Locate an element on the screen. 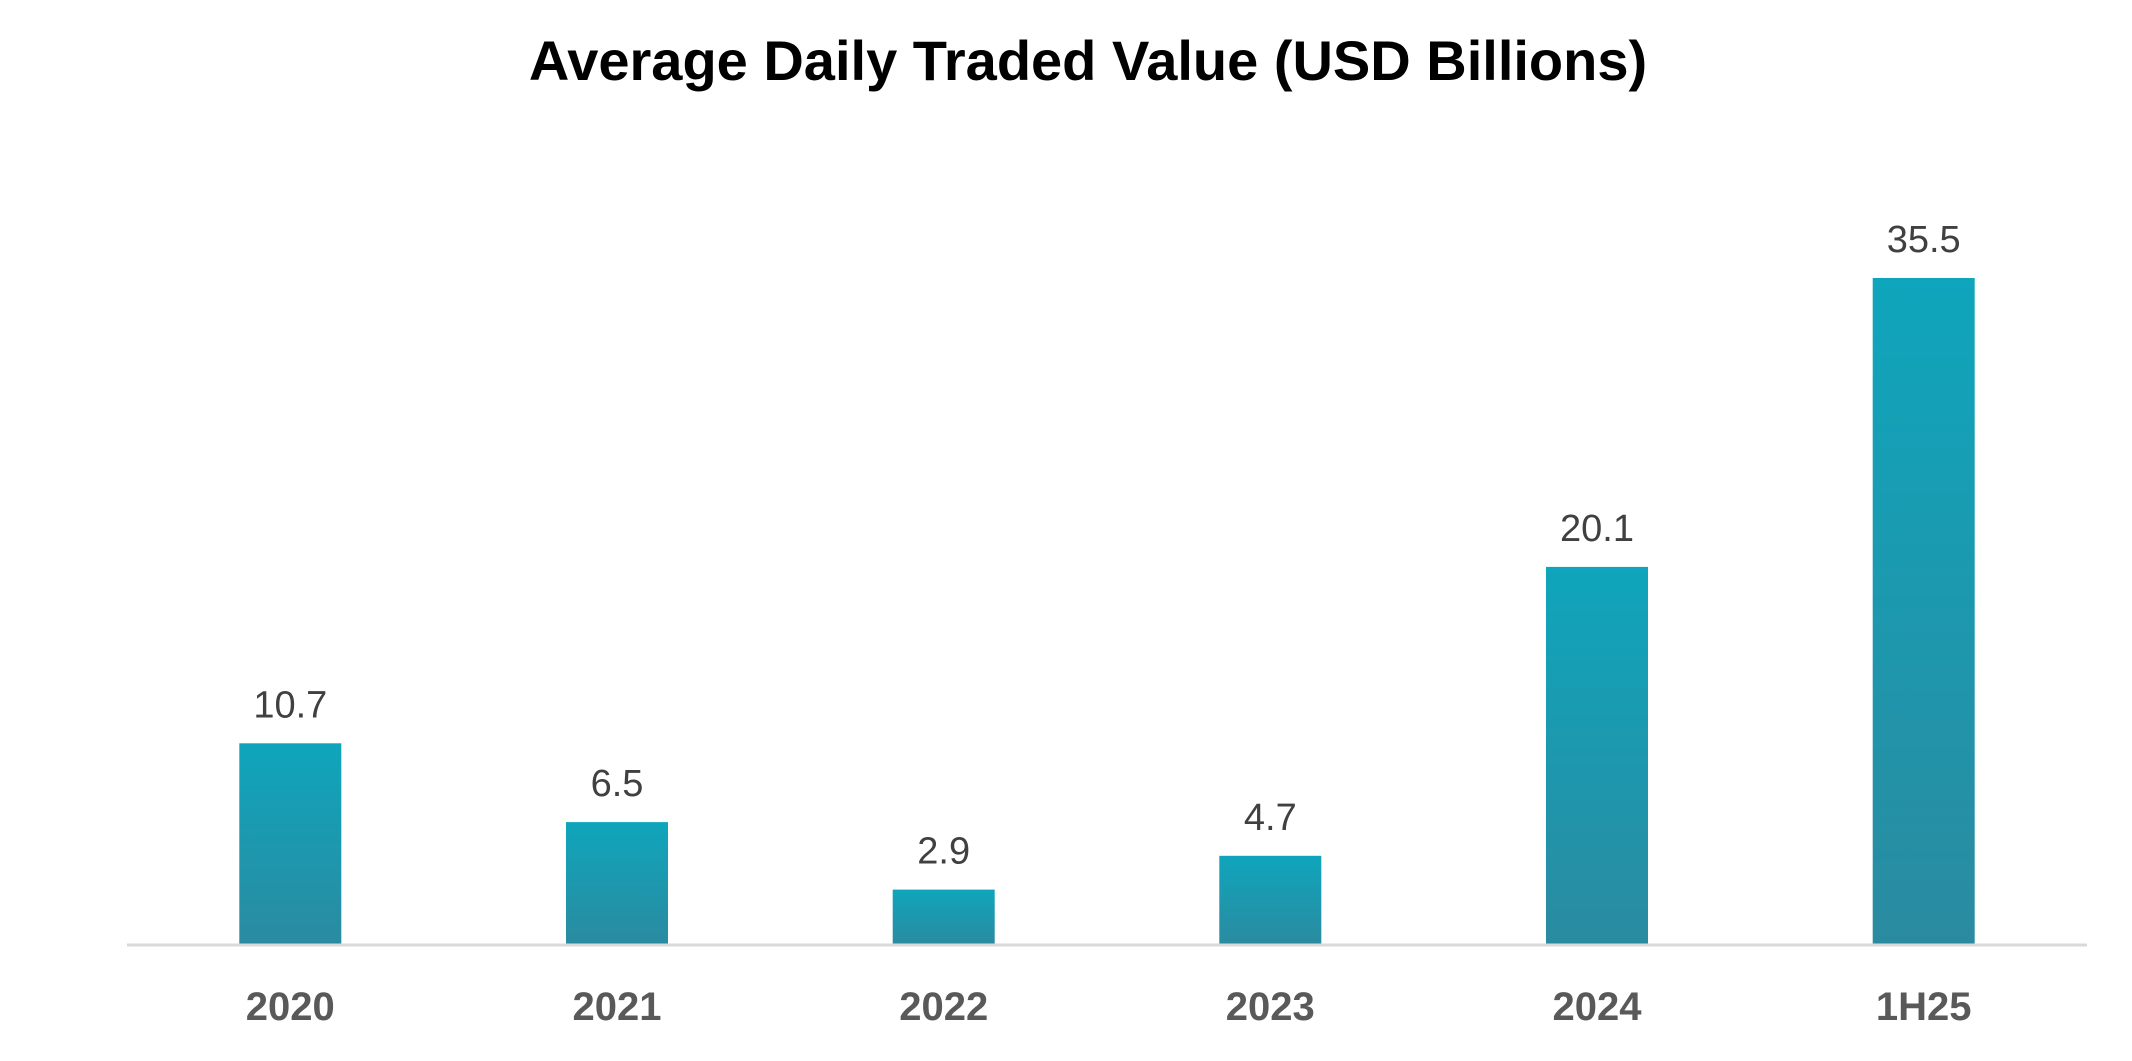 This screenshot has height=1061, width=2132. bar-2022 is located at coordinates (943, 916).